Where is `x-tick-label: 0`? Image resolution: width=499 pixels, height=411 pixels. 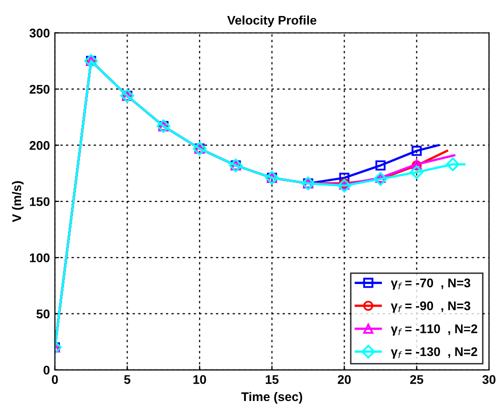
x-tick-label: 0 is located at coordinates (55, 379).